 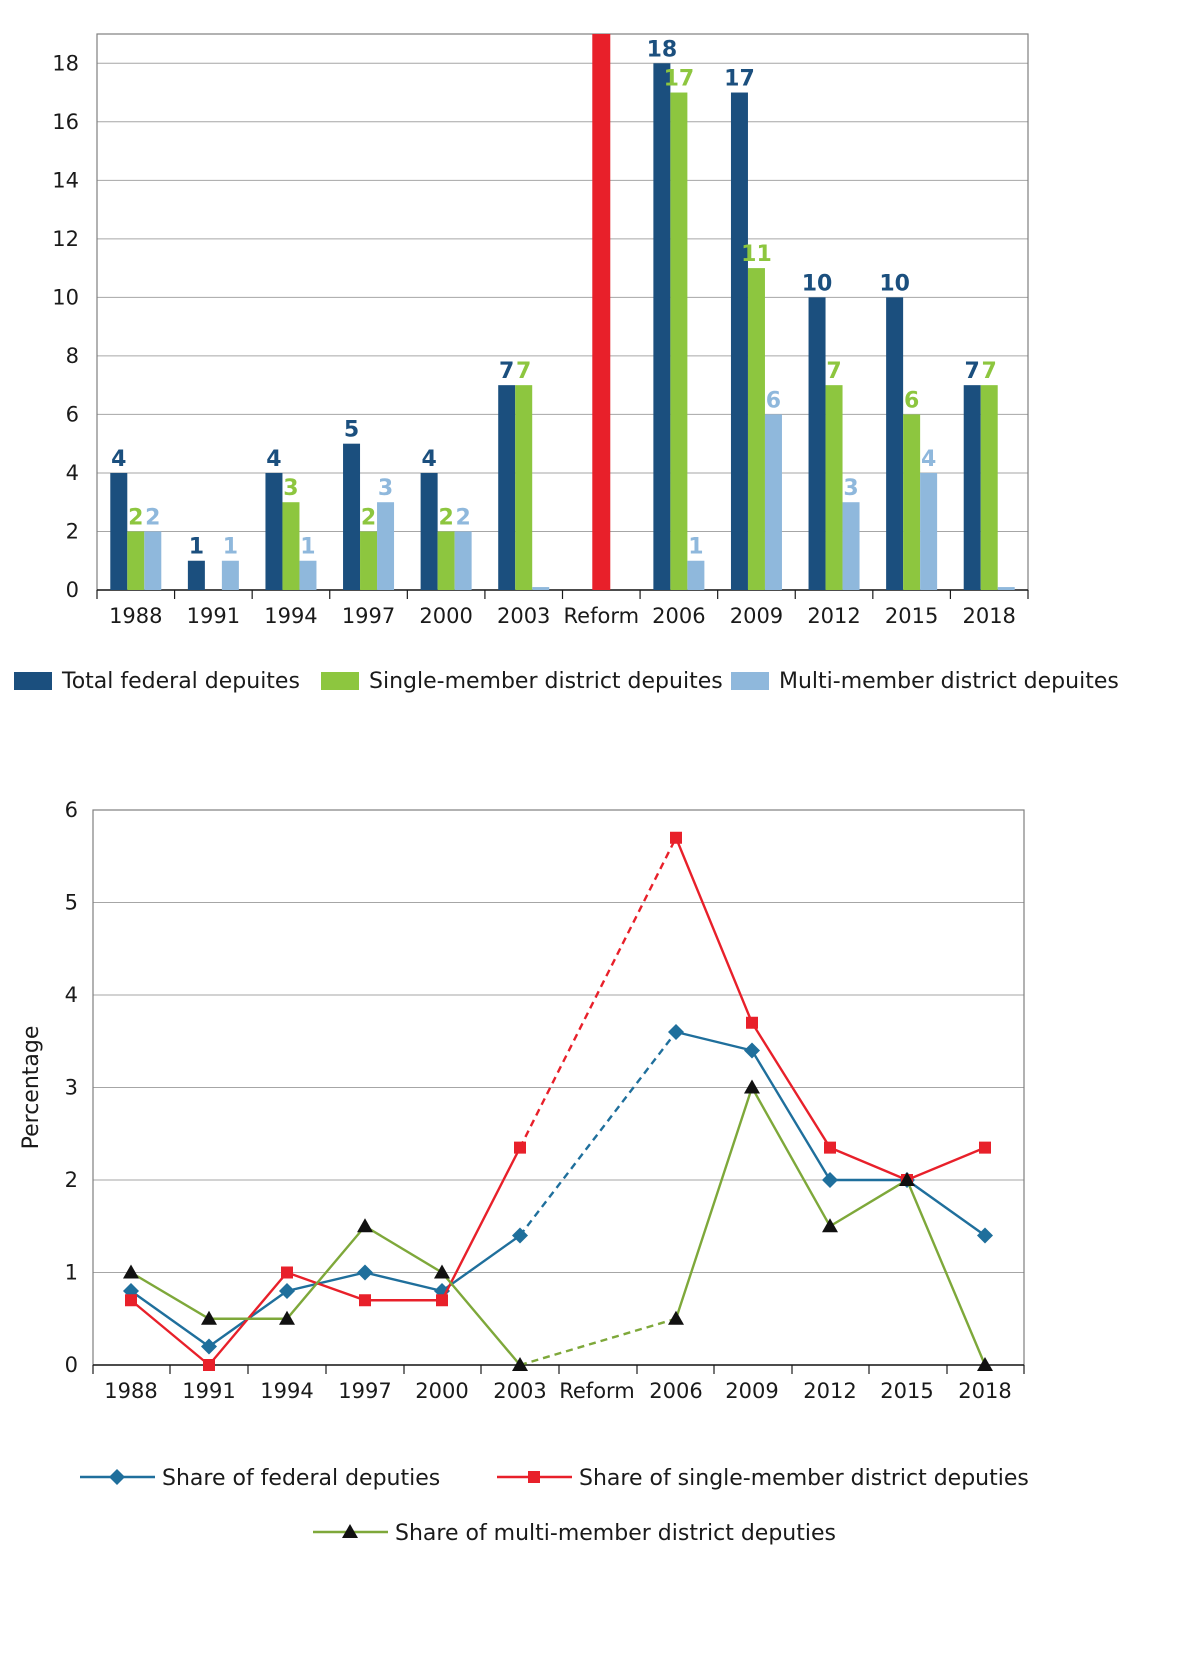 What do you see at coordinates (301, 1478) in the screenshot?
I see `legend-label: Share of federal deputies` at bounding box center [301, 1478].